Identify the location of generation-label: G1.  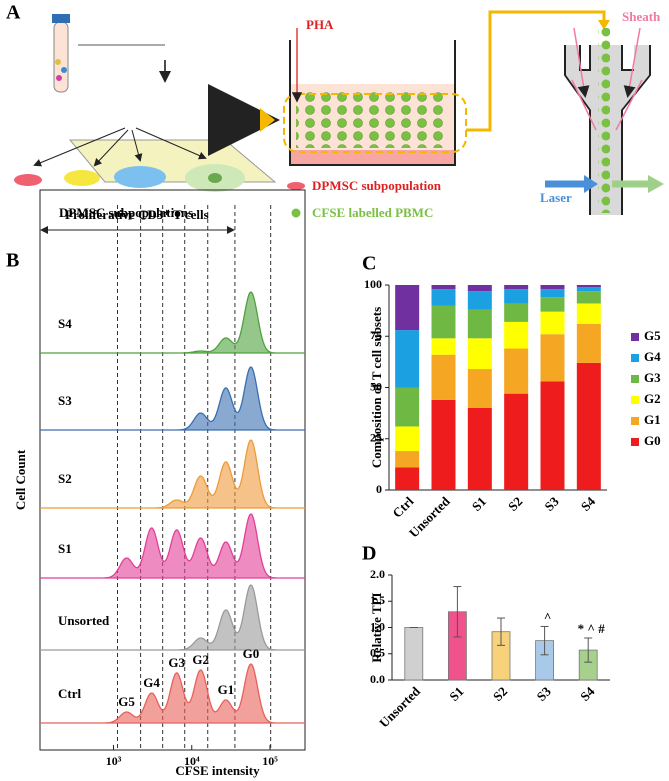
(226, 689).